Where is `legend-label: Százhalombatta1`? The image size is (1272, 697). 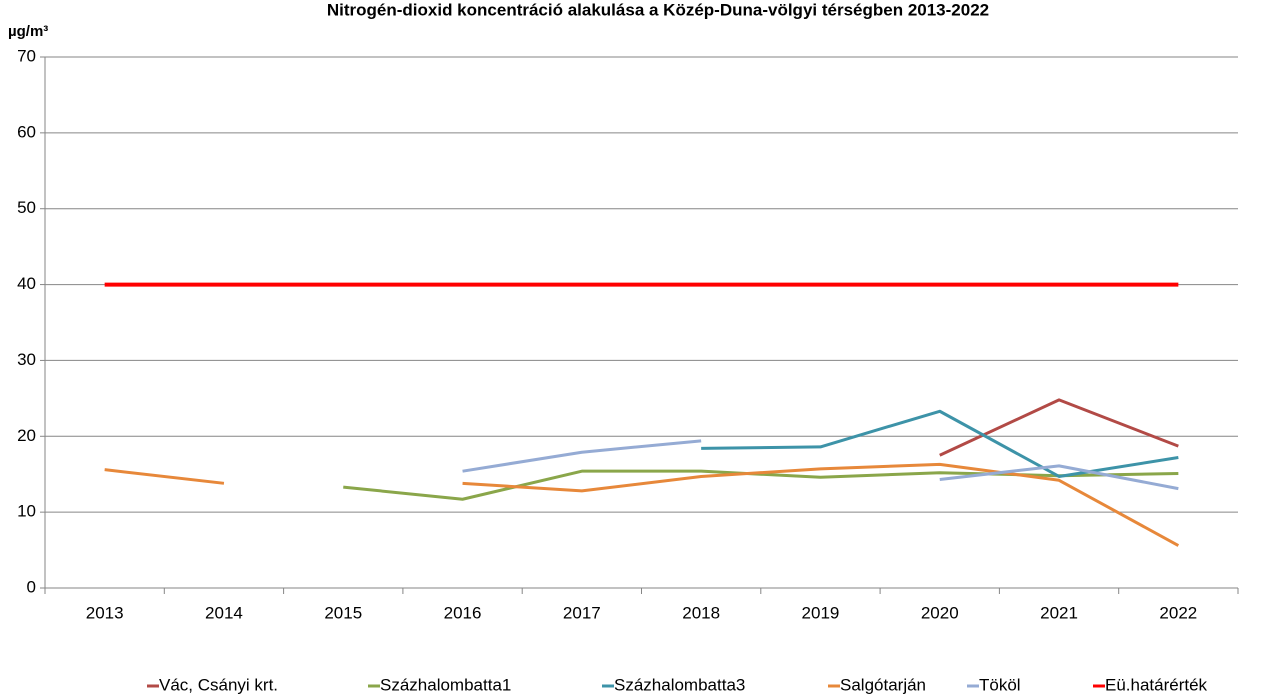
legend-label: Százhalombatta1 is located at coordinates (445, 684).